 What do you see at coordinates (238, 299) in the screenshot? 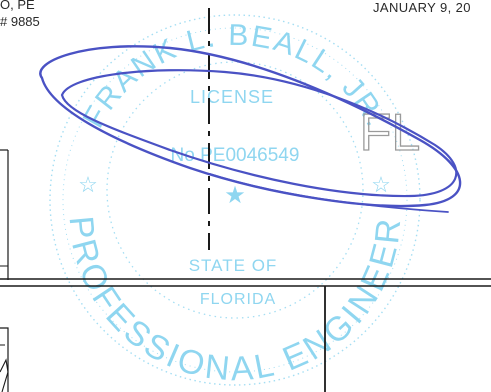
I see `seal-state-name: FLORIDA` at bounding box center [238, 299].